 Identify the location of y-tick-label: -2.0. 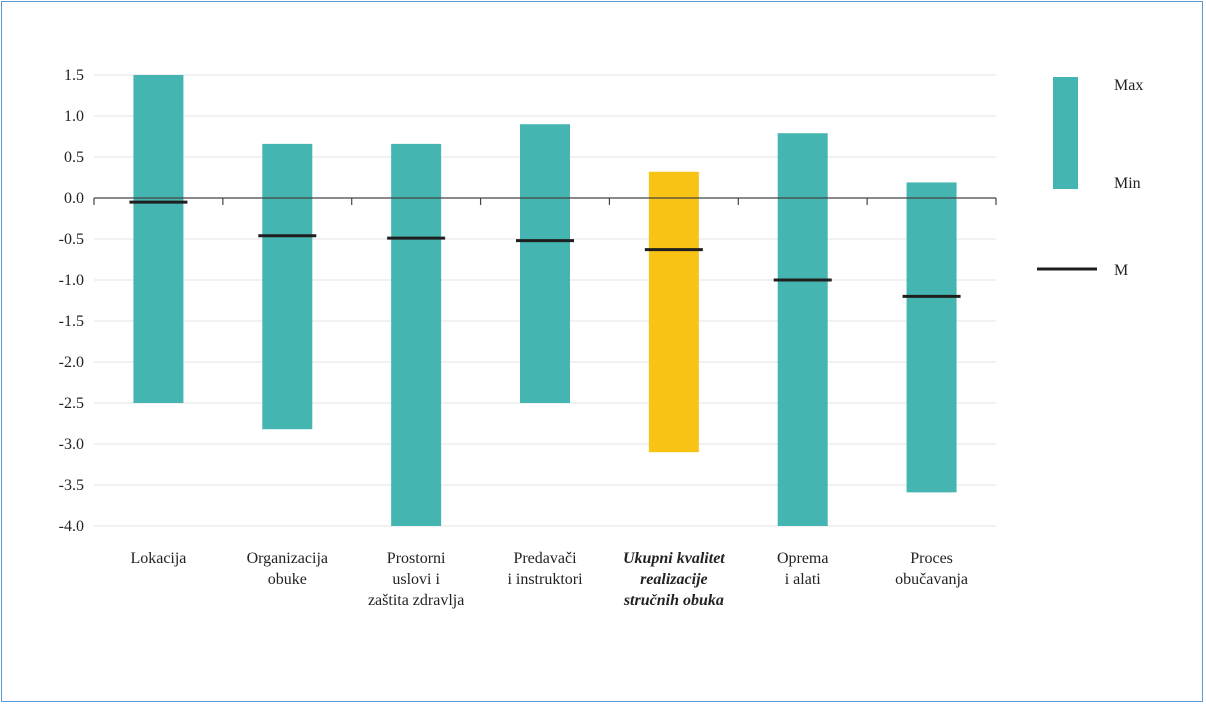
(71, 362).